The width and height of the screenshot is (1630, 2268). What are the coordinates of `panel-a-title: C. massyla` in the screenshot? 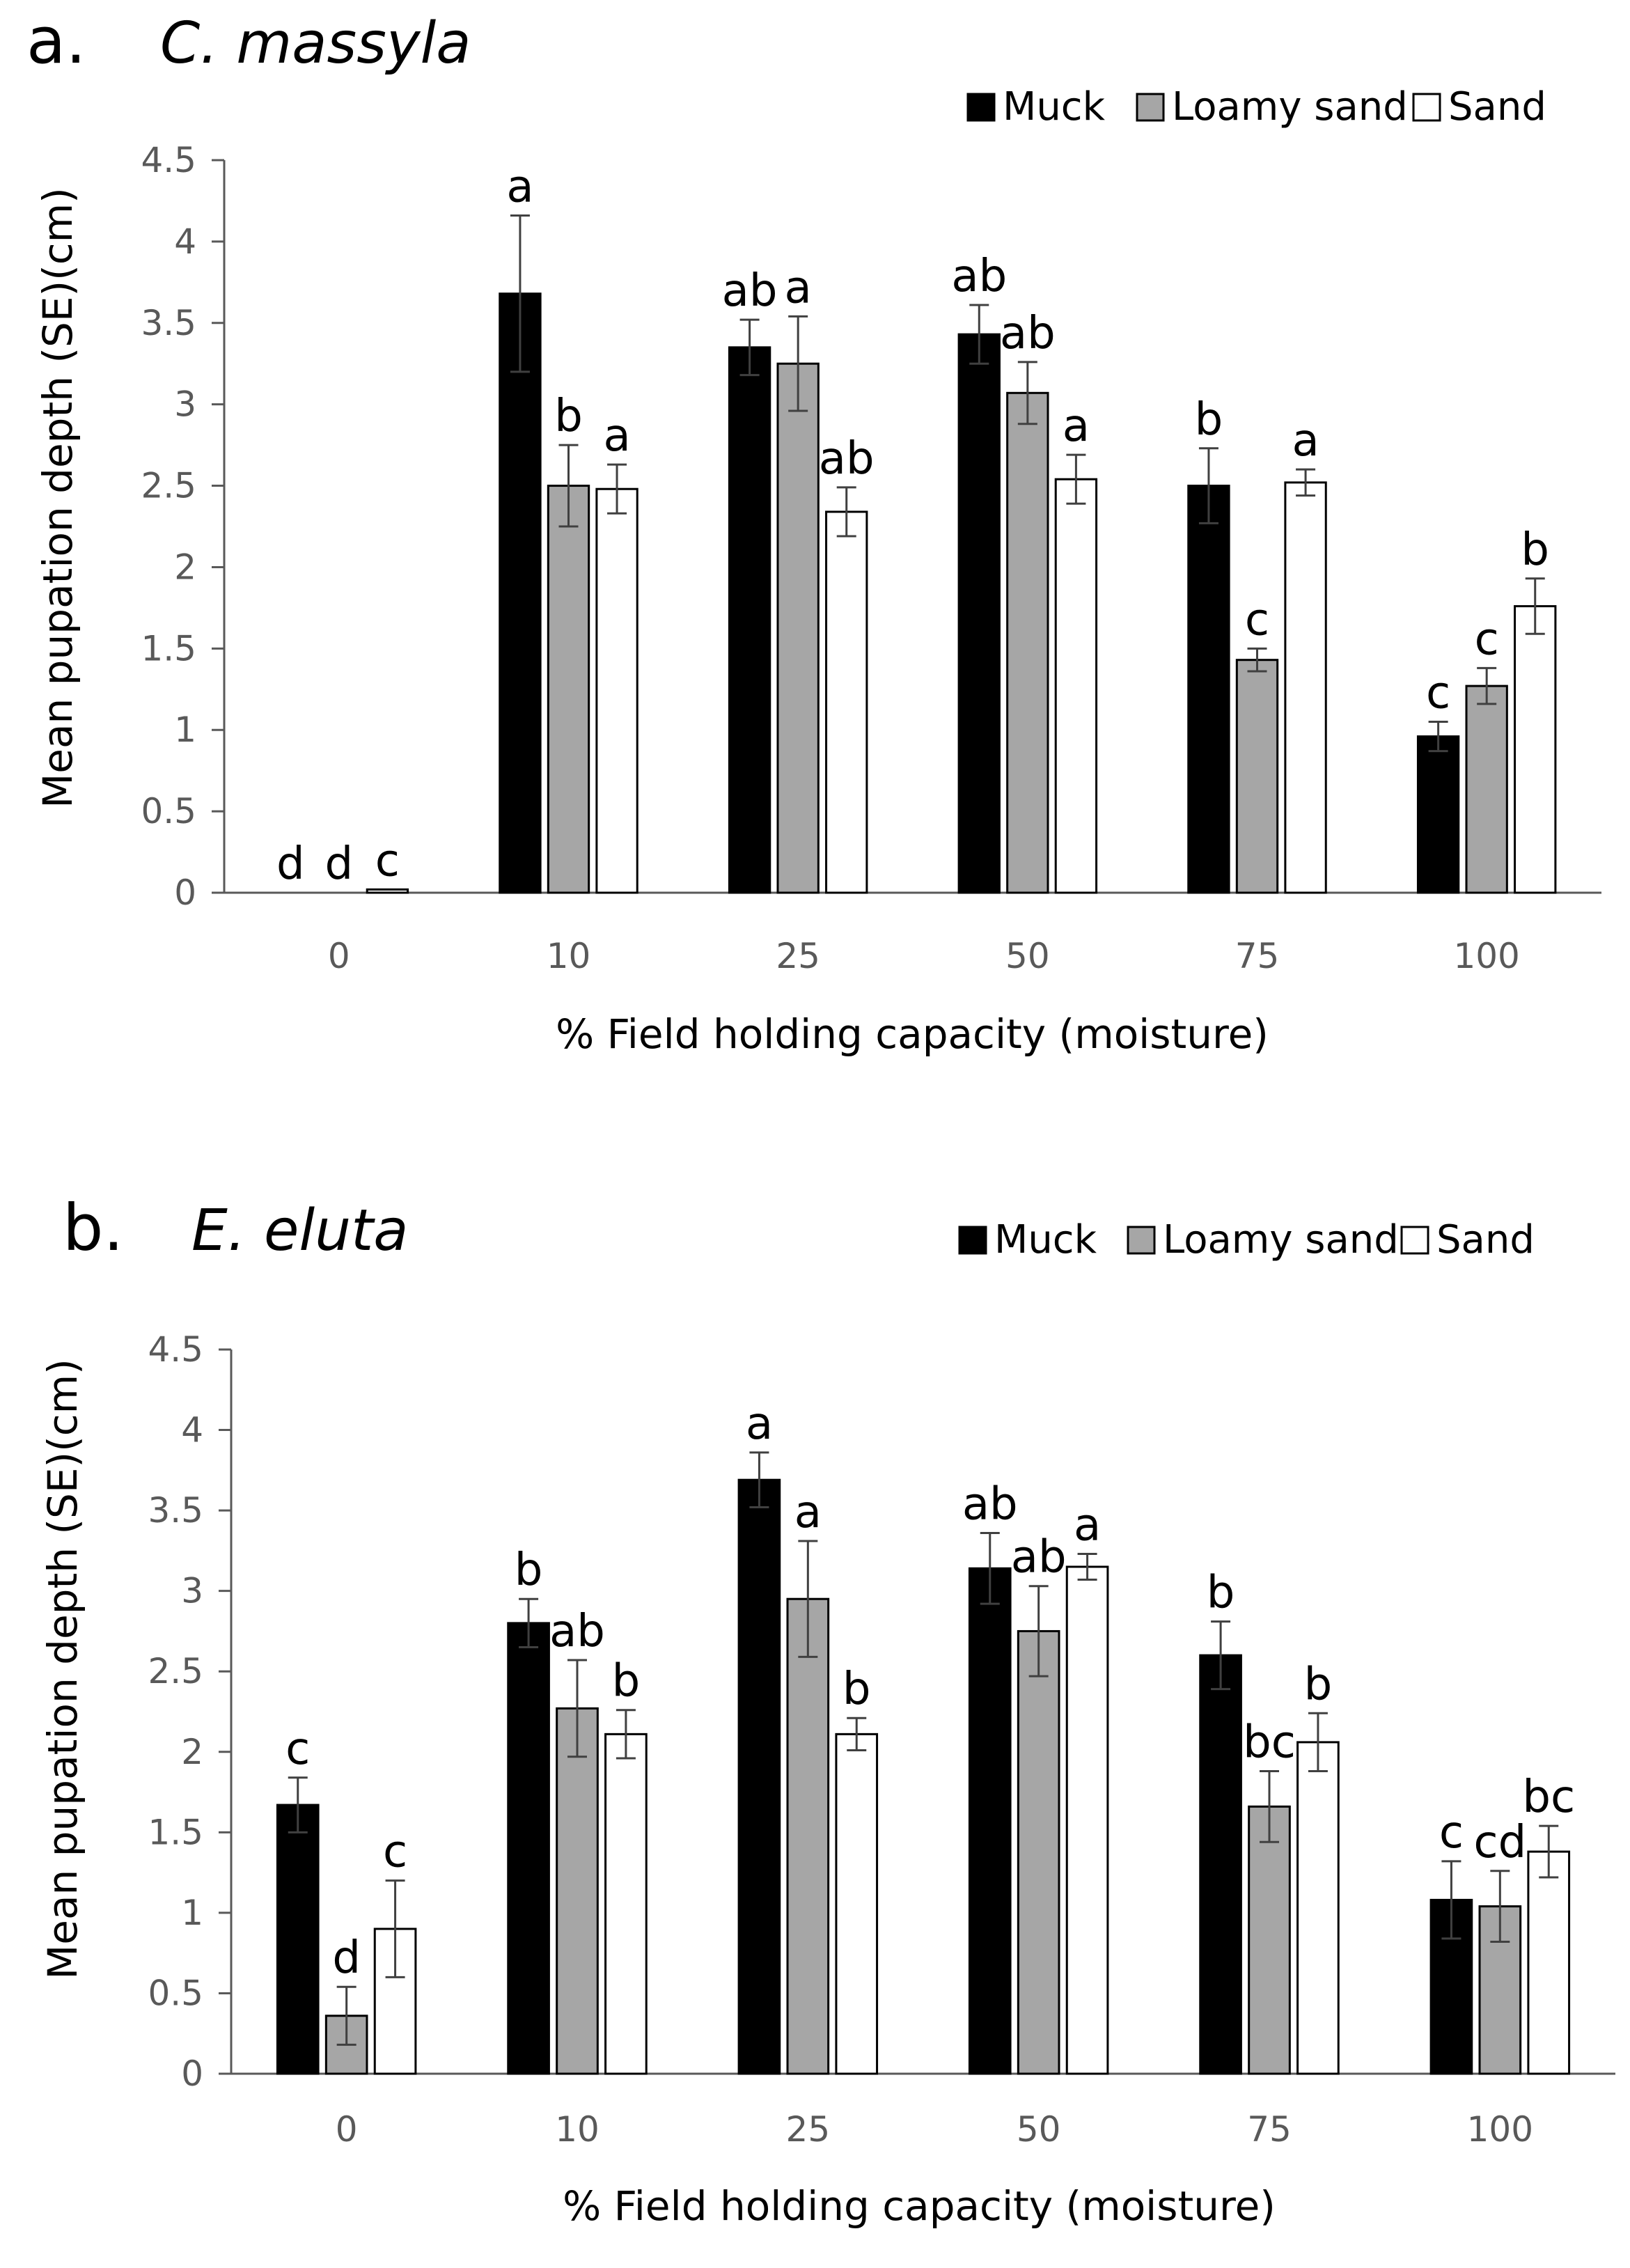 It's located at (315, 43).